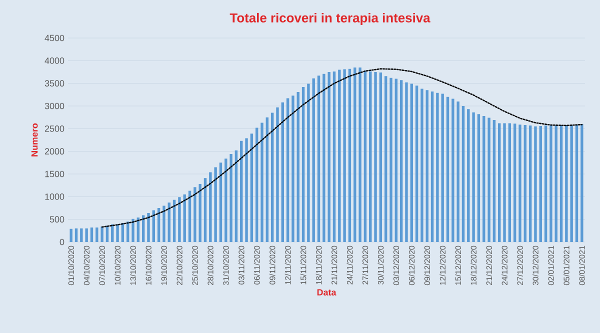  What do you see at coordinates (330, 19) in the screenshot?
I see `chart-title: Totale ricoveri in terapia intesiva` at bounding box center [330, 19].